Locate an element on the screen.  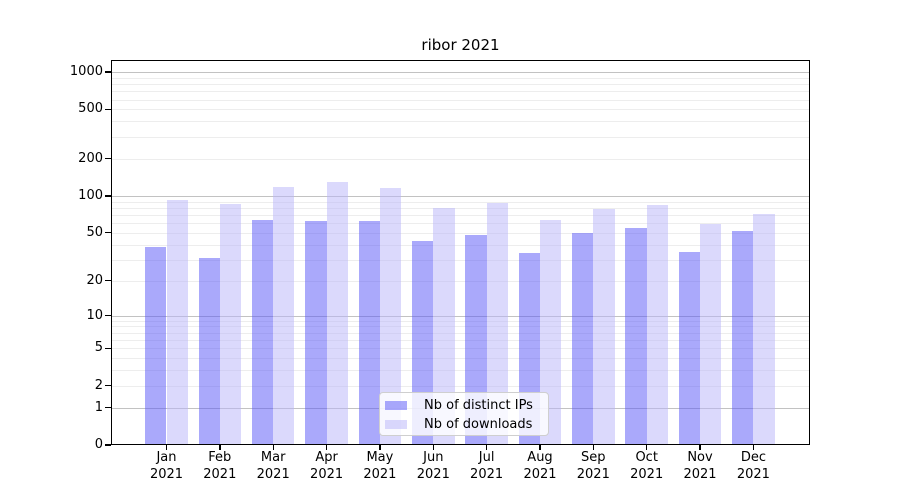
x-tick-label: Jul 2021 is located at coordinates (487, 466).